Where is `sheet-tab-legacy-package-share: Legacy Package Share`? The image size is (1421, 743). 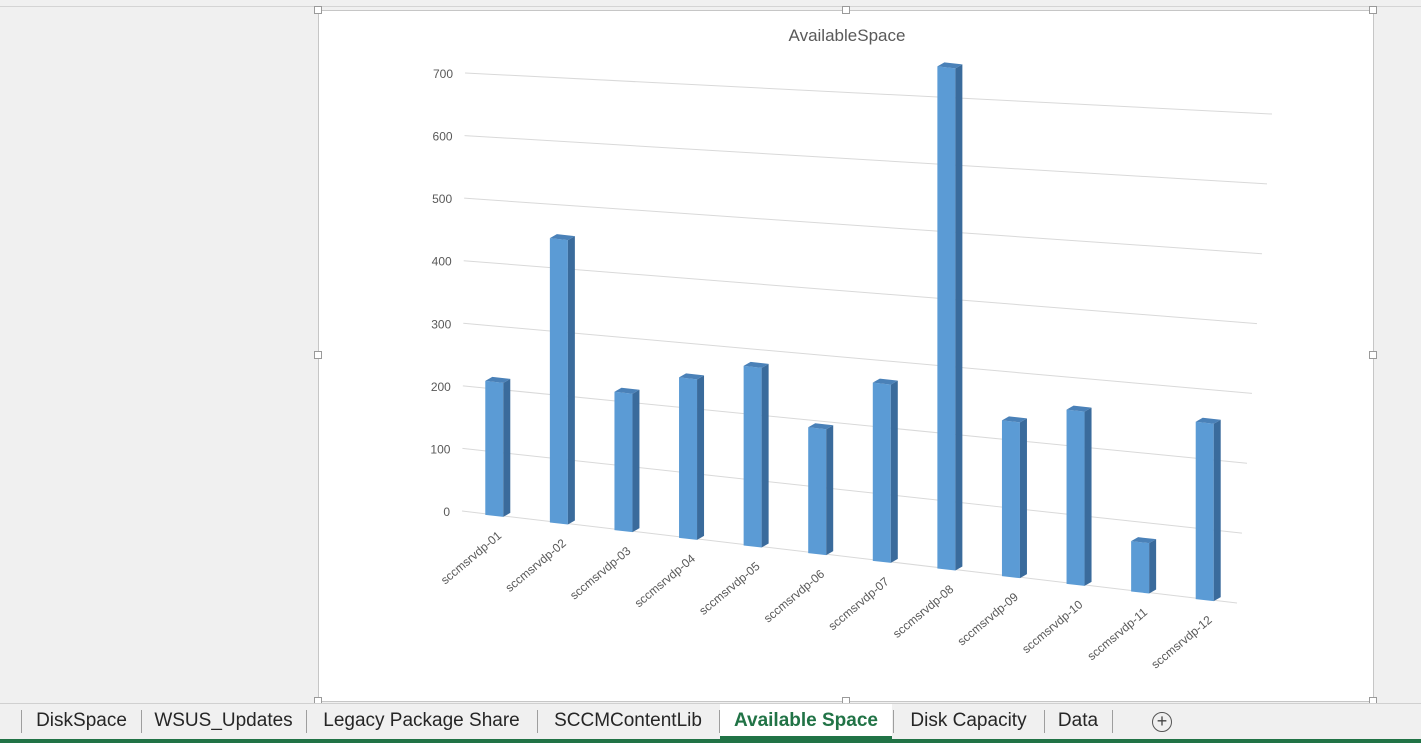 sheet-tab-legacy-package-share: Legacy Package Share is located at coordinates (421, 720).